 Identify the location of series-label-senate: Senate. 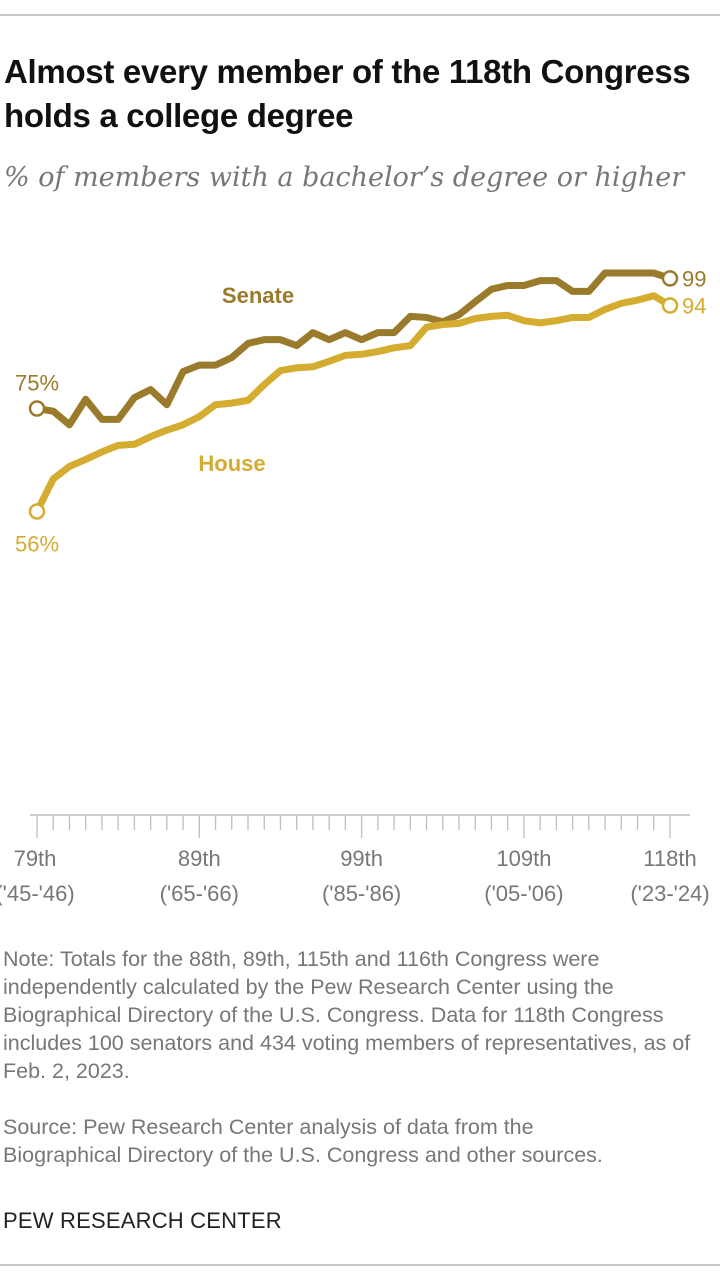
(258, 295).